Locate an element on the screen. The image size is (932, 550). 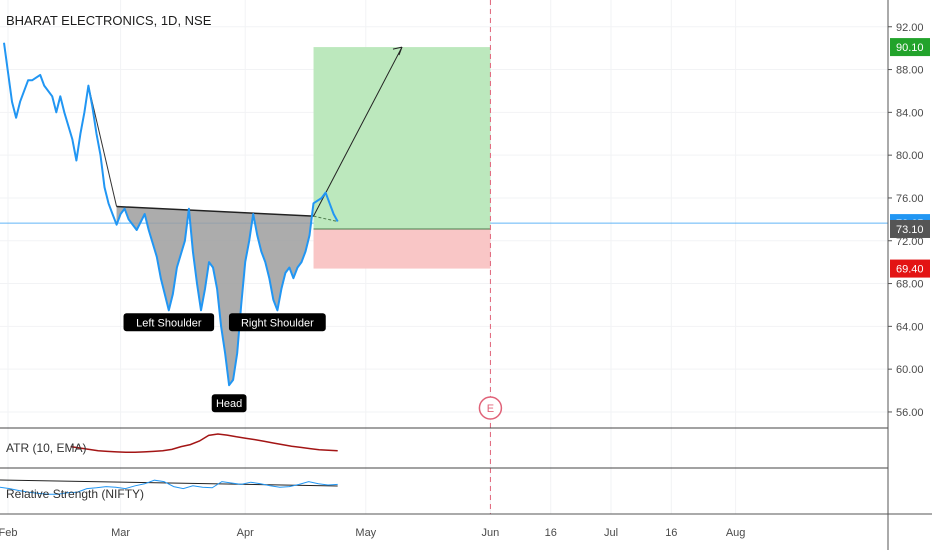
atr-label: ATR (10, EMA) is located at coordinates (46, 448).